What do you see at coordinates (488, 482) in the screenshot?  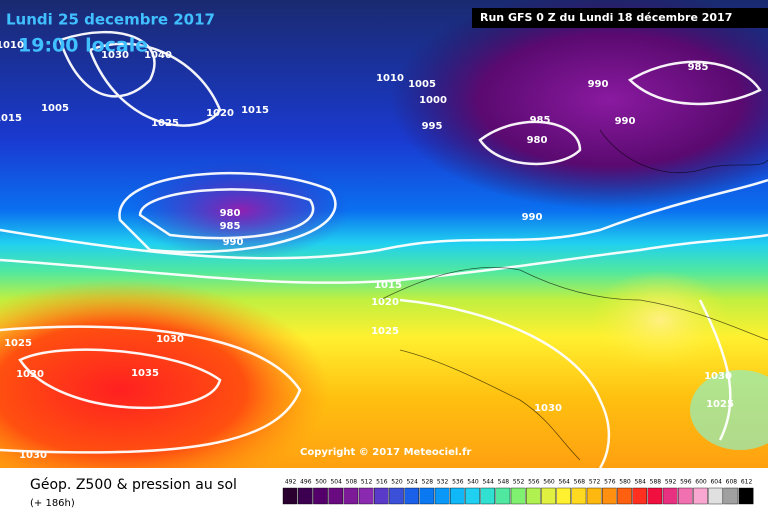 I see `scale-label: 544` at bounding box center [488, 482].